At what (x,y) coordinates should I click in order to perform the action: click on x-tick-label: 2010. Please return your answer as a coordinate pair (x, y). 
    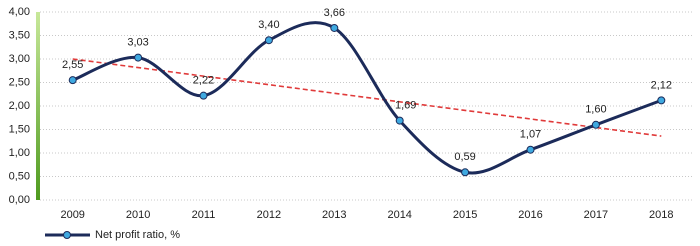
    Looking at the image, I should click on (138, 215).